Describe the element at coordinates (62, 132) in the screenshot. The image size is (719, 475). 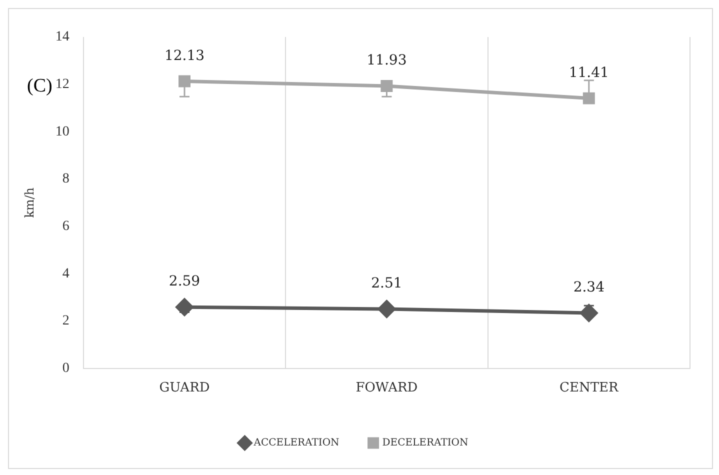
I see `y-tick-label: 10` at that location.